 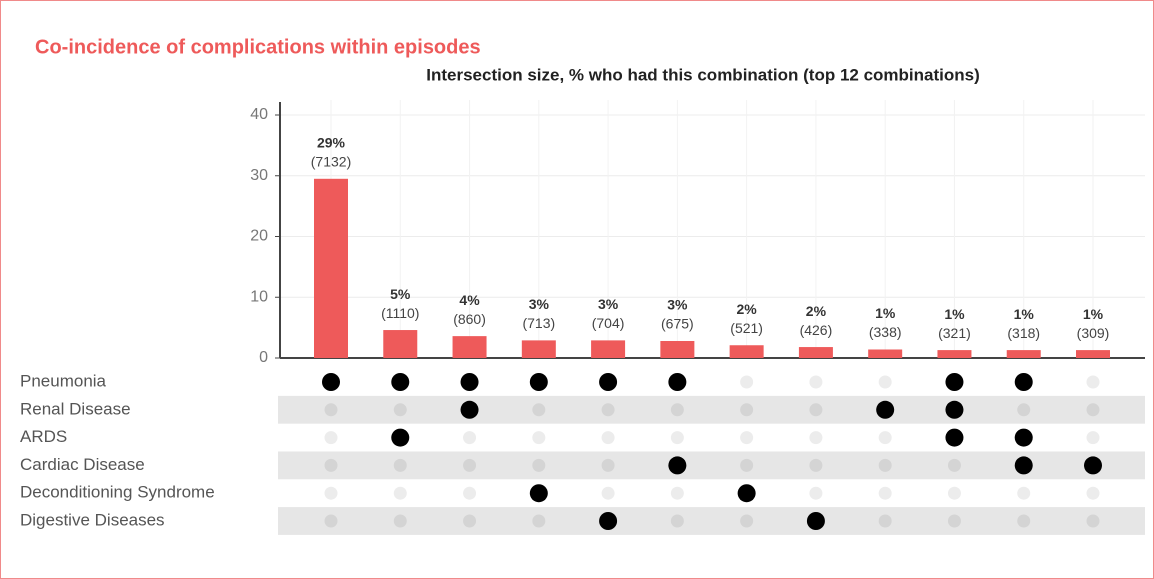 I want to click on y-tick-label: 10, so click(x=259, y=296).